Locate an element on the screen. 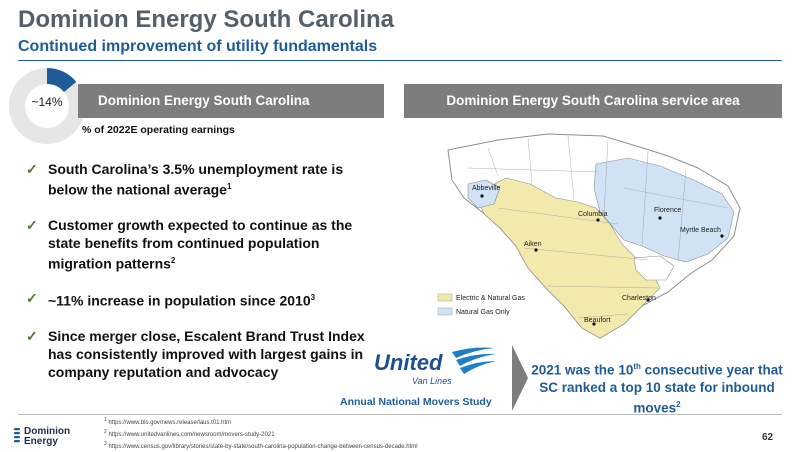  city-label-myrtle-beach: Myrtle Beach is located at coordinates (700, 230).